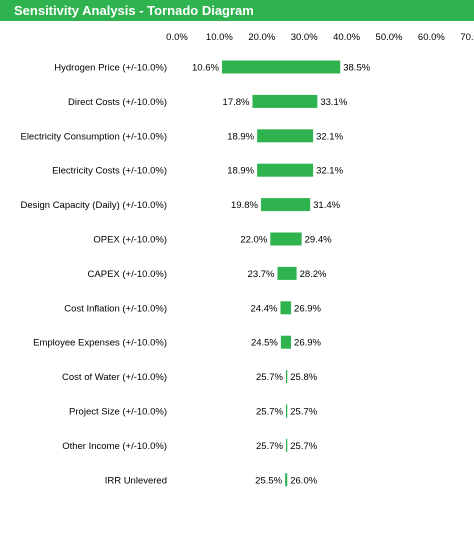 The height and width of the screenshot is (544, 474). I want to click on category-label: IRR Unlevered, so click(136, 480).